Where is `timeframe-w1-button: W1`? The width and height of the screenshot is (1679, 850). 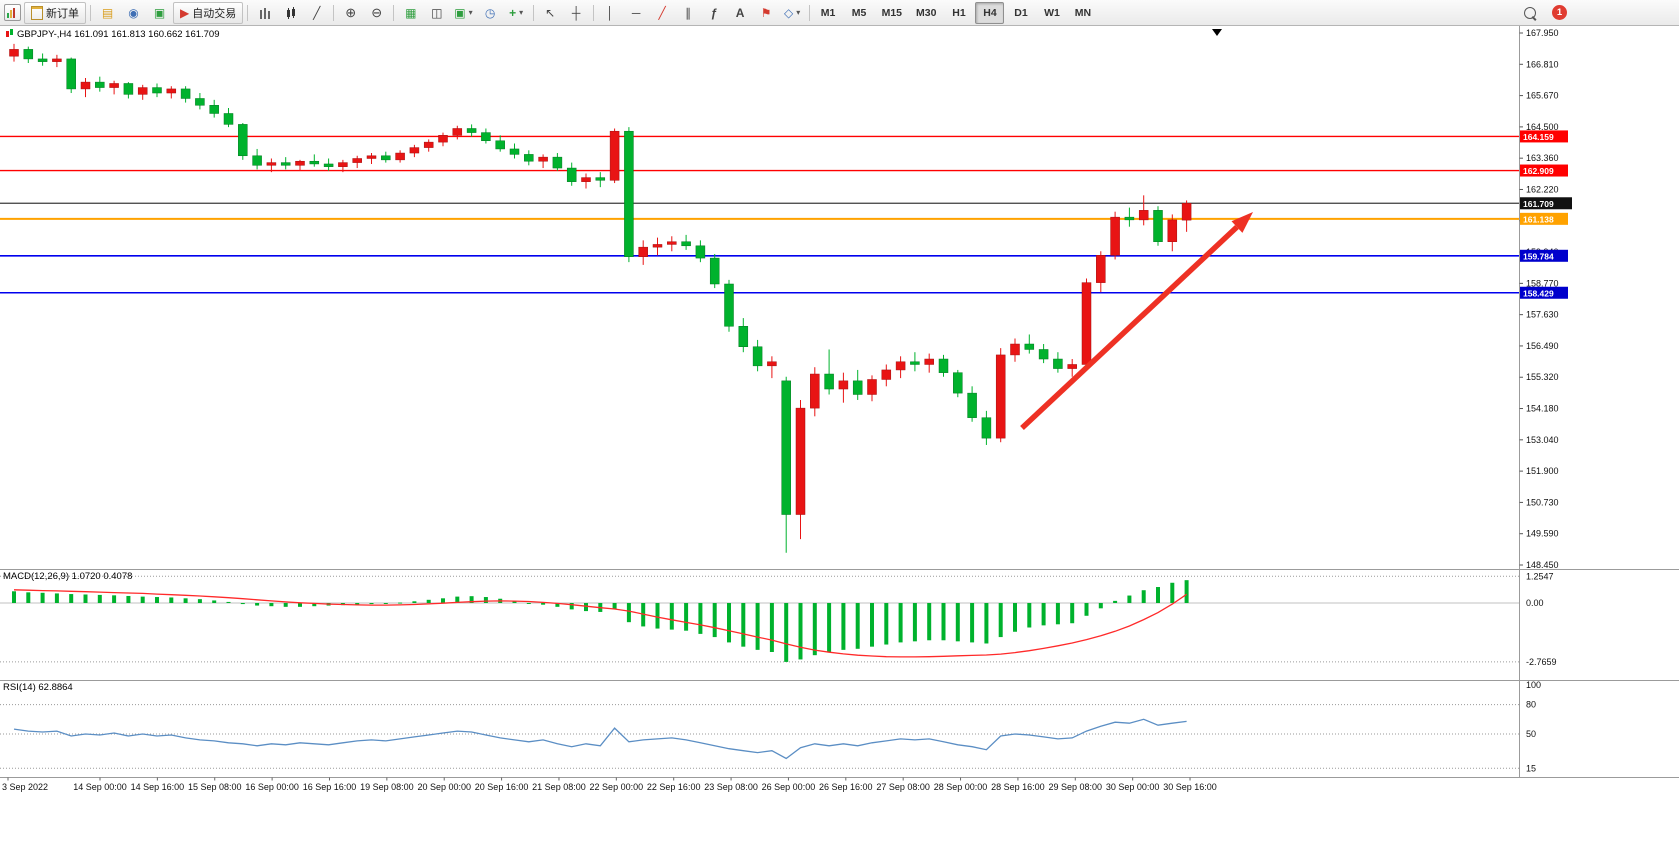
timeframe-w1-button: W1 is located at coordinates (1052, 12).